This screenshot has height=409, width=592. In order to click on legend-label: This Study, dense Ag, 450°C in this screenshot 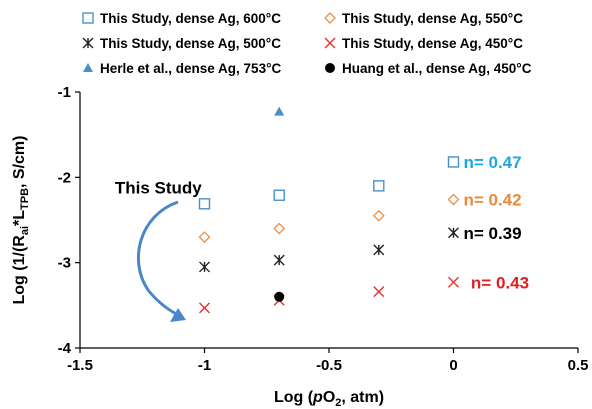, I will do `click(432, 43)`.